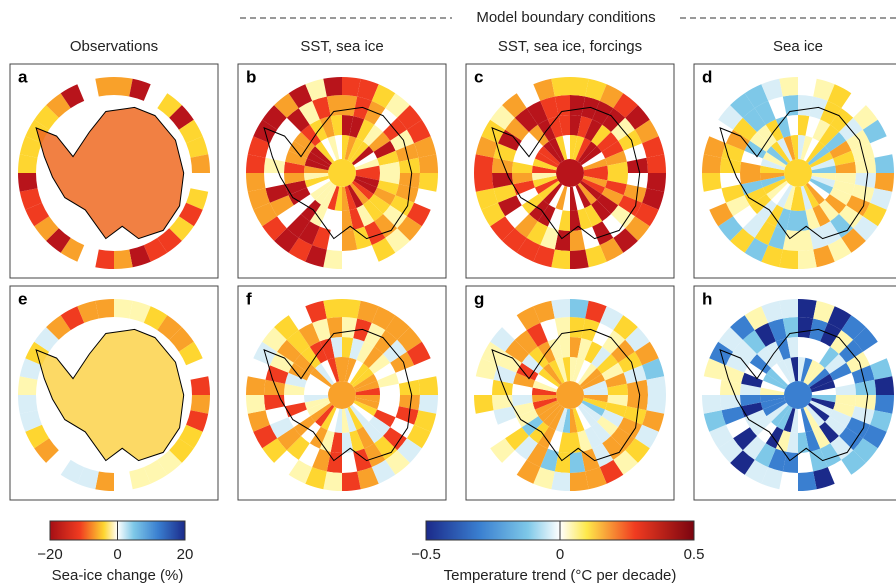  What do you see at coordinates (342, 395) in the screenshot?
I see `map-center` at bounding box center [342, 395].